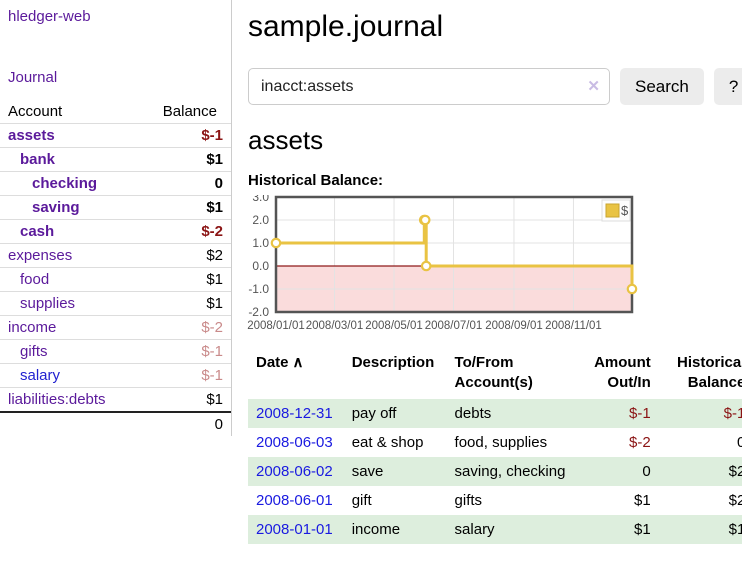 The image size is (742, 582). What do you see at coordinates (115, 423) in the screenshot?
I see `accounts-total-row: 0` at bounding box center [115, 423].